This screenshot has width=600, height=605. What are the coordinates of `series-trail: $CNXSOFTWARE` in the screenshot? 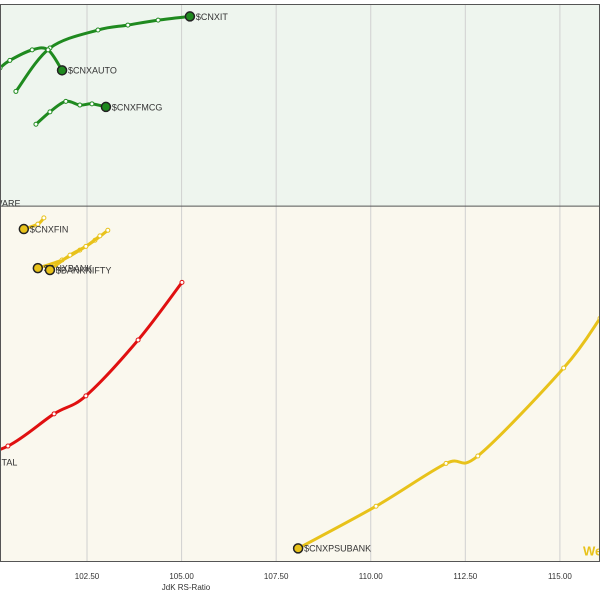 It's located at (10, 203).